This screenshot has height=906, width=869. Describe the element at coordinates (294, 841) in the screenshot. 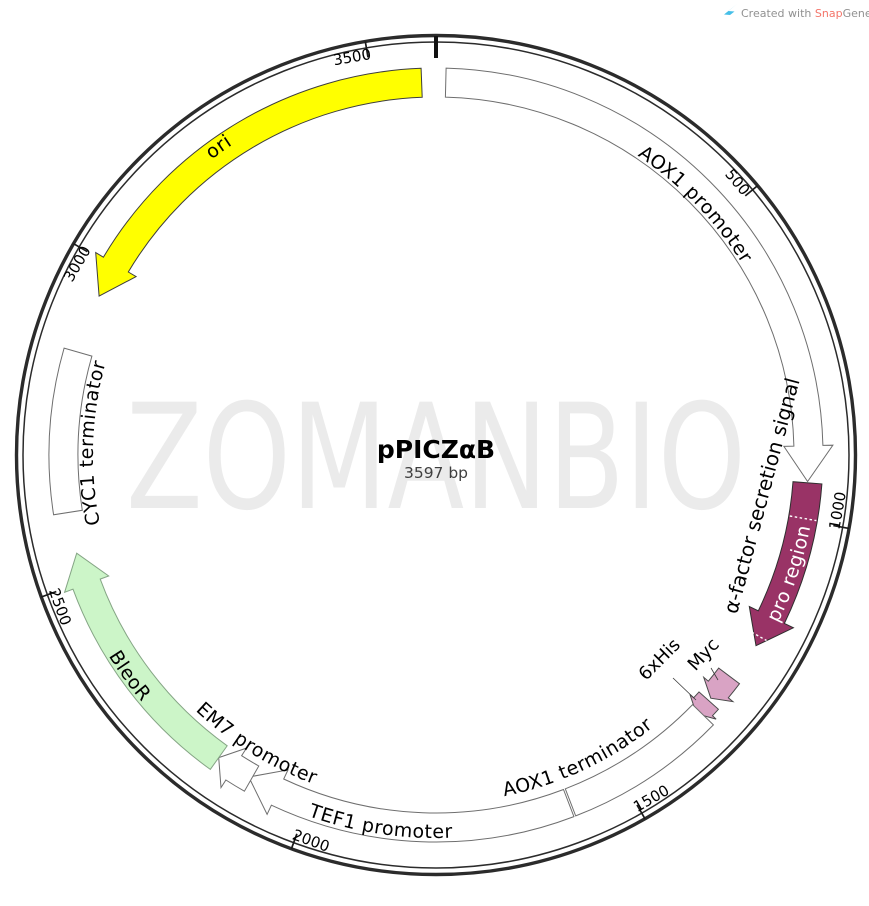

I see `tick-mark-2000` at that location.